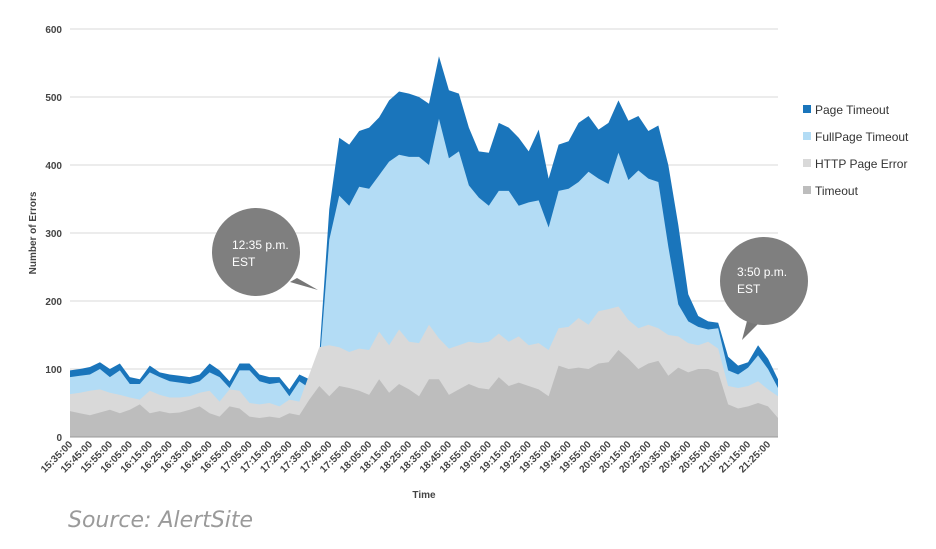  I want to click on callout-line-1b: EST, so click(244, 262).